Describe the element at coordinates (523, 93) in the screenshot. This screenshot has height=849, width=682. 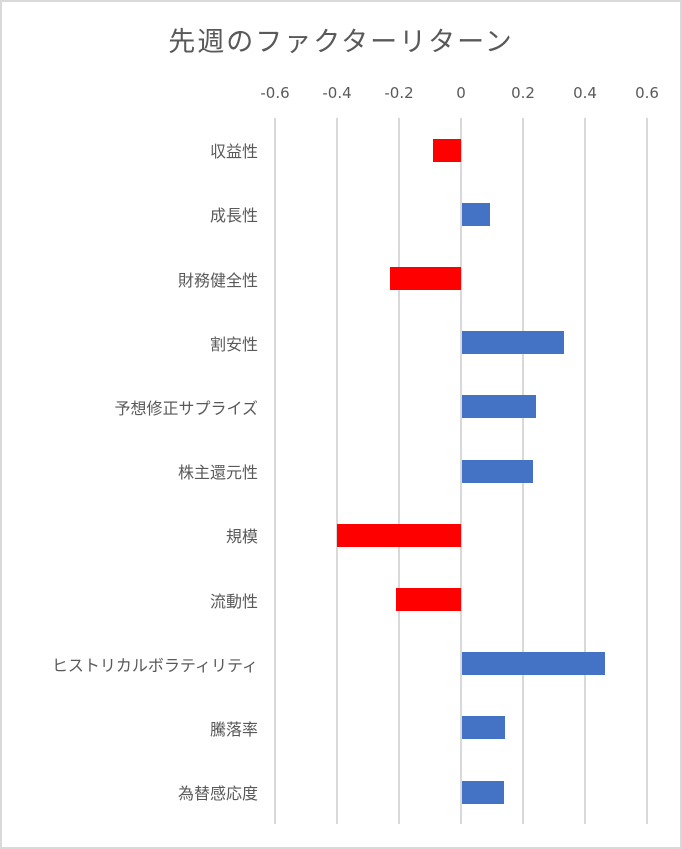
I see `x-tick-label: 0.2` at that location.